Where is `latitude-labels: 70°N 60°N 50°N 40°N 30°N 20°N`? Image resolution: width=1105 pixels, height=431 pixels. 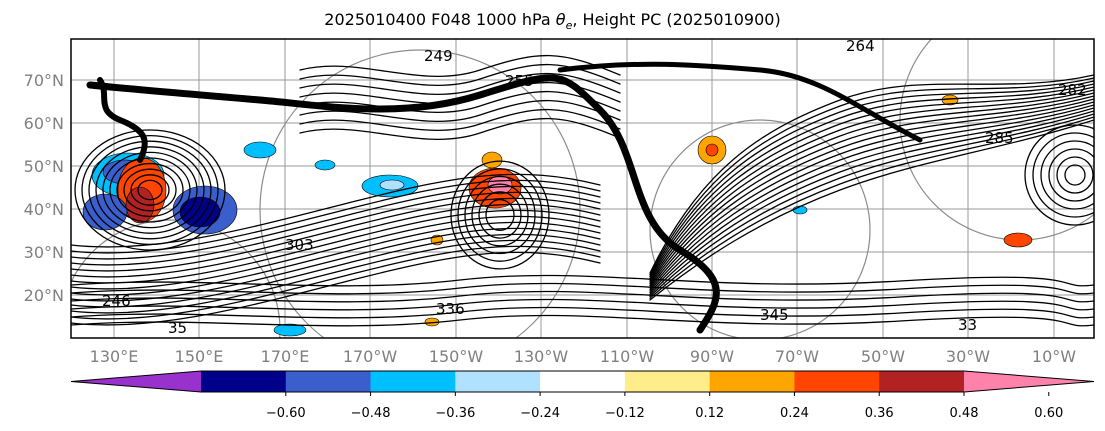
latitude-labels: 70°N 60°N 50°N 40°N 30°N 20°N is located at coordinates (44, 188).